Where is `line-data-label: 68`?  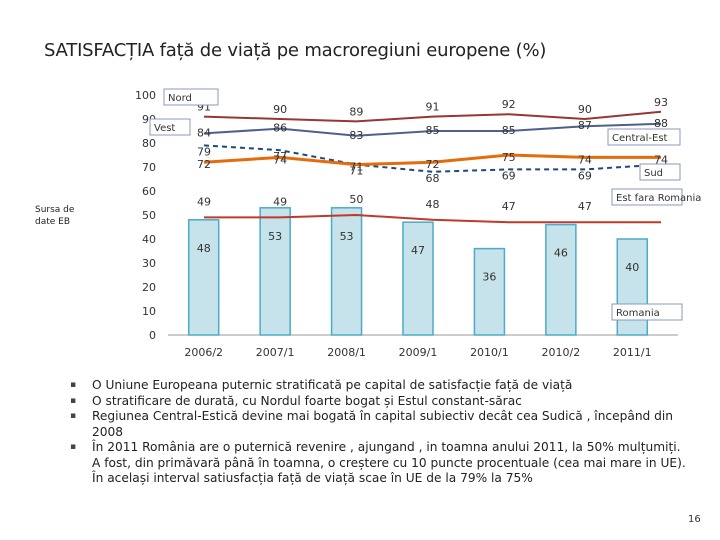
line-data-label: 68 is located at coordinates (433, 178).